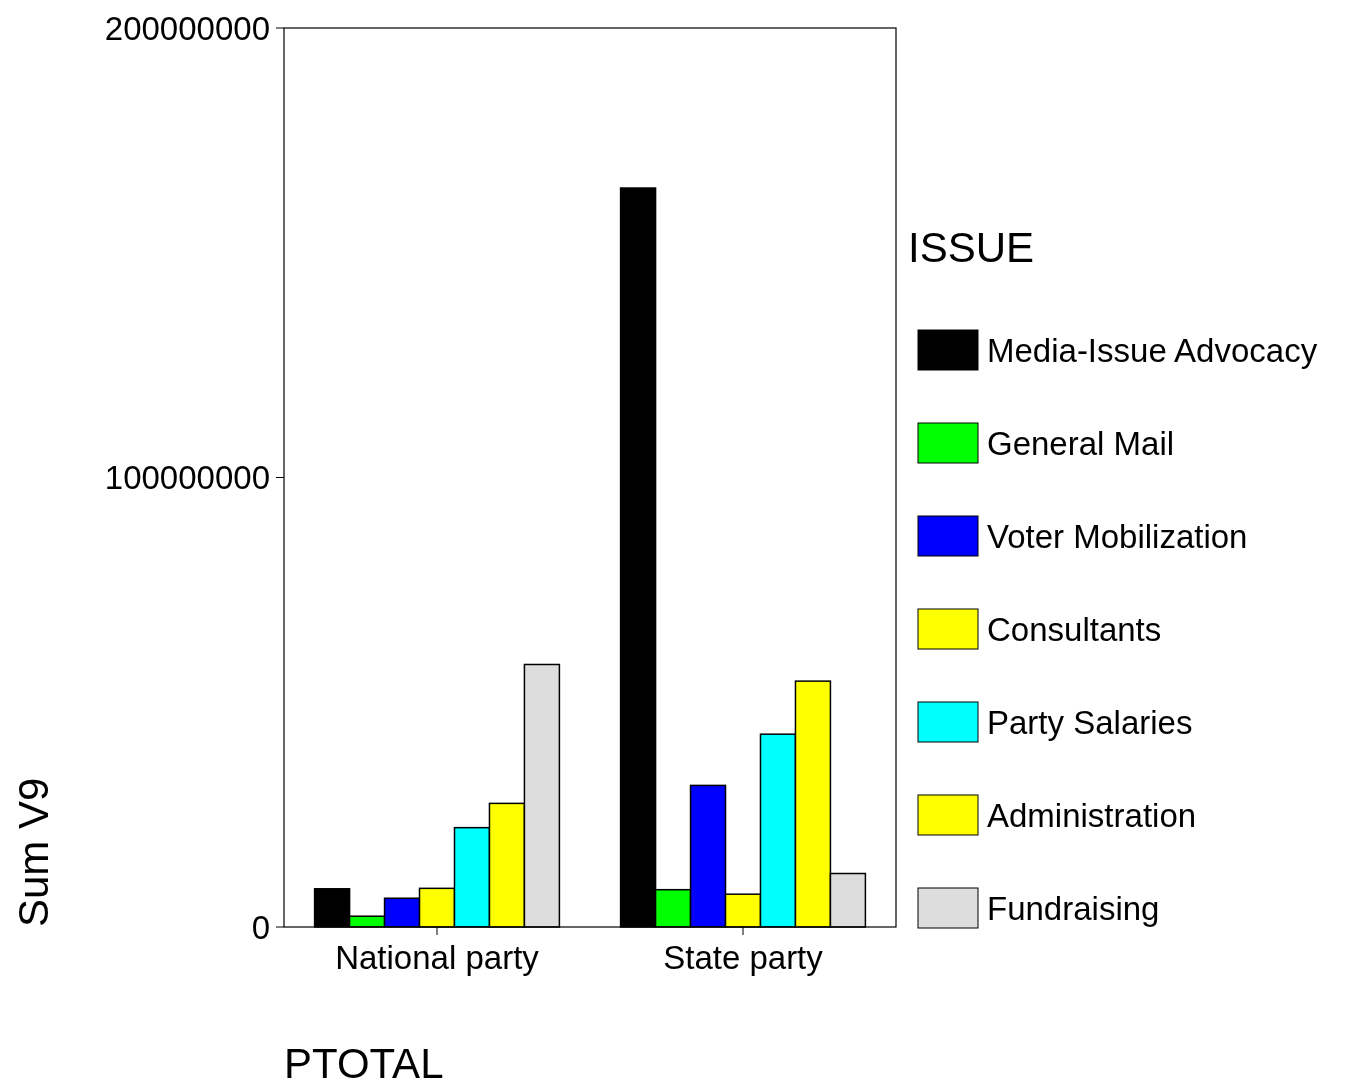 This screenshot has width=1358, height=1085. Describe the element at coordinates (1117, 536) in the screenshot. I see `legend-label: Voter Mobilization` at that location.